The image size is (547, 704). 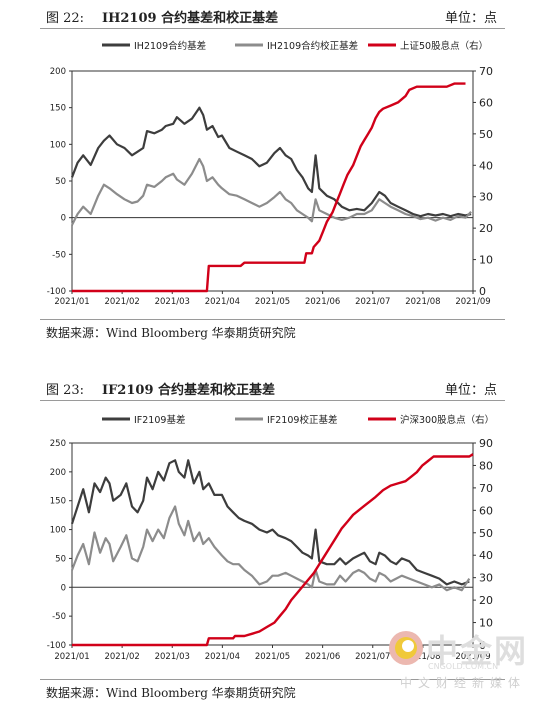 I want to click on figure-22-header: 图 22: IH2109 合约基差和校正基差 单位：点, so click(x=272, y=15).